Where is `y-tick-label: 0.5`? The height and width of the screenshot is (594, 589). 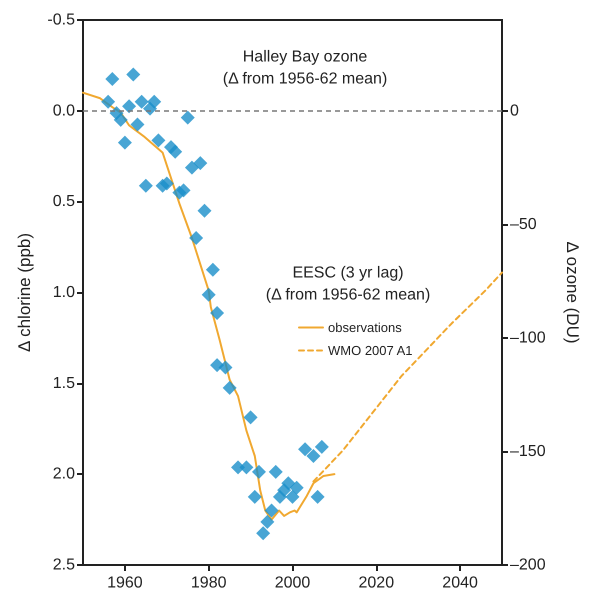 y-tick-label: 0.5 is located at coordinates (64, 201).